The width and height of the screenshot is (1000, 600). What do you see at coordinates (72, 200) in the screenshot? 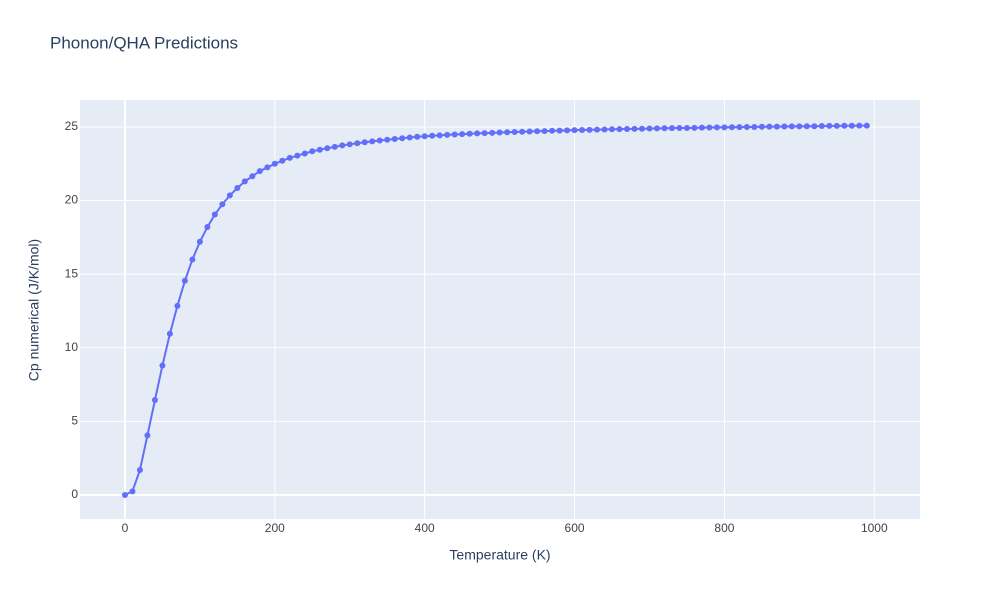
I see `y-tick-label: 20` at bounding box center [72, 200].